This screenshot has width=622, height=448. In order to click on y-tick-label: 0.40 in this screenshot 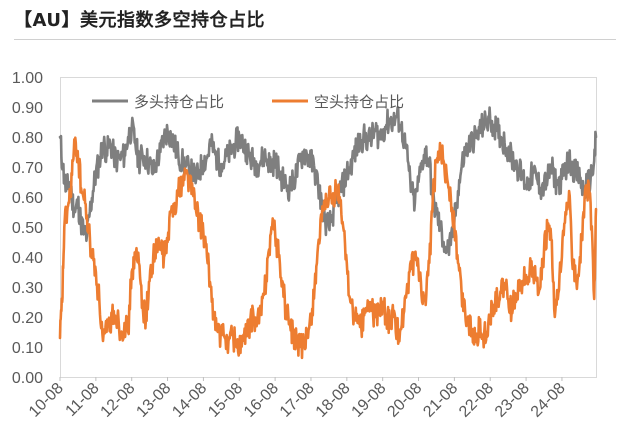, I will do `click(27, 258)`.